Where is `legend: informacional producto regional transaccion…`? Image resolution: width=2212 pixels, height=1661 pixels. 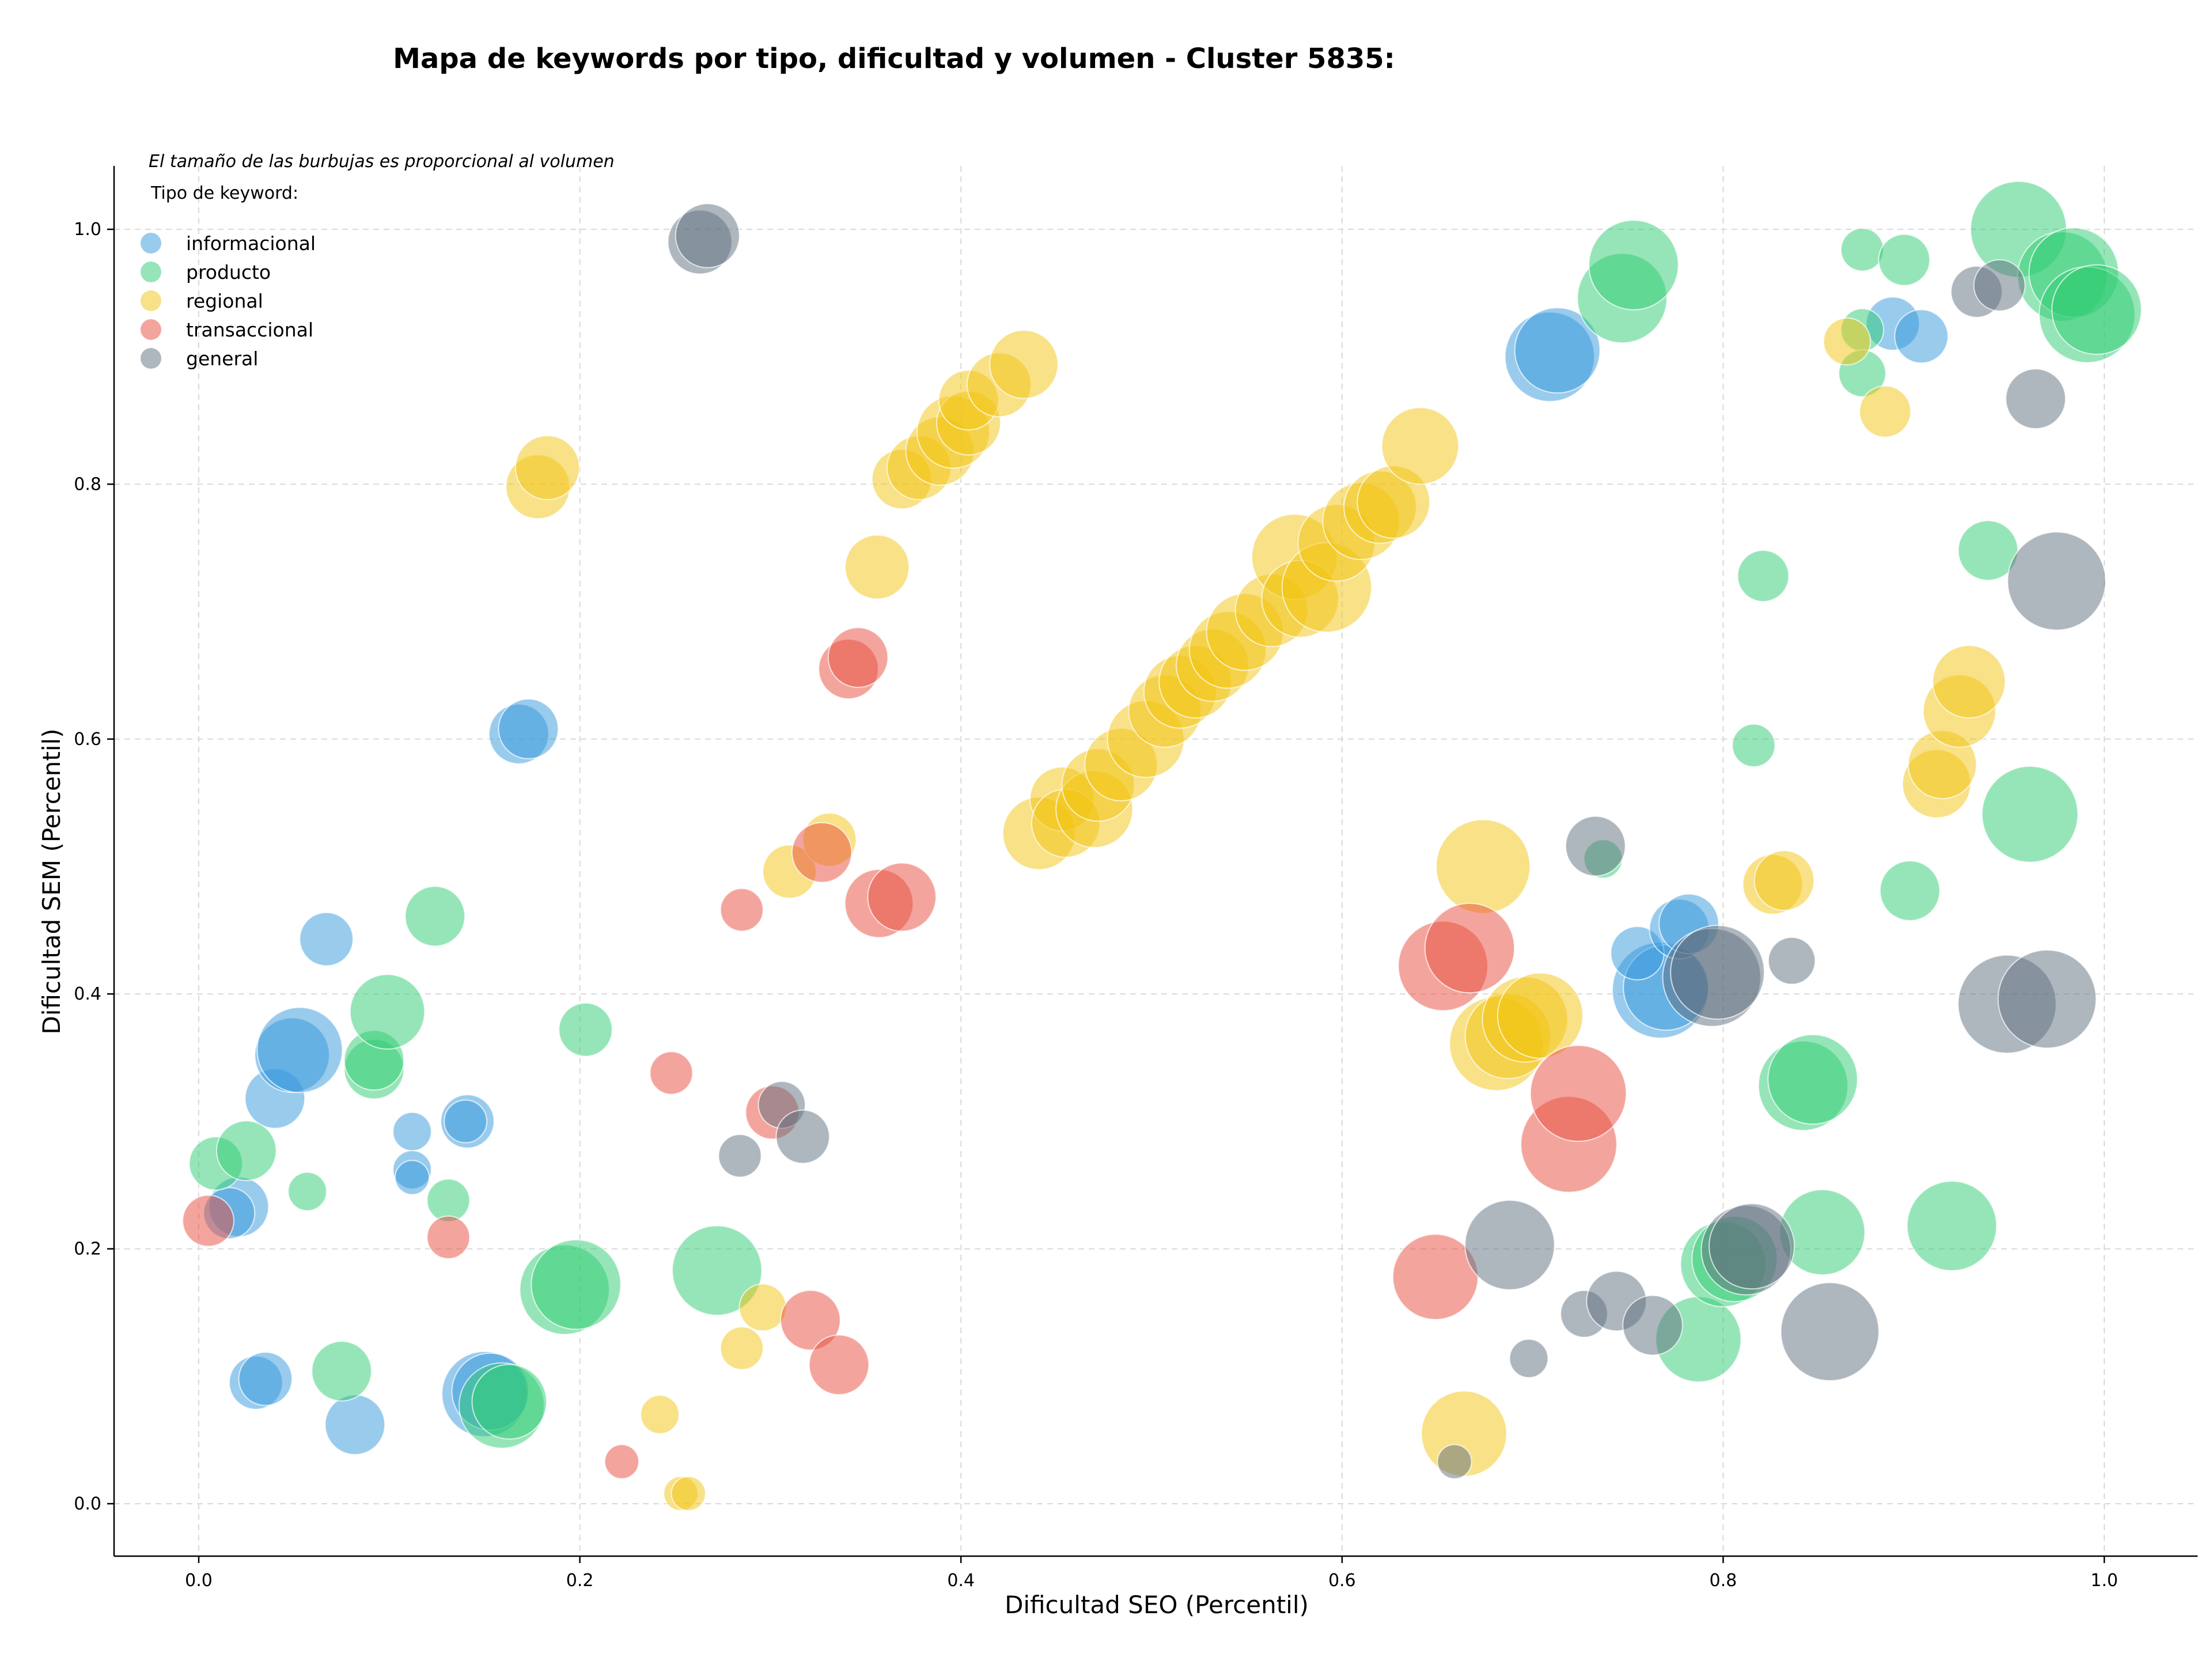 legend: informacional producto regional transaccion… is located at coordinates (228, 301).